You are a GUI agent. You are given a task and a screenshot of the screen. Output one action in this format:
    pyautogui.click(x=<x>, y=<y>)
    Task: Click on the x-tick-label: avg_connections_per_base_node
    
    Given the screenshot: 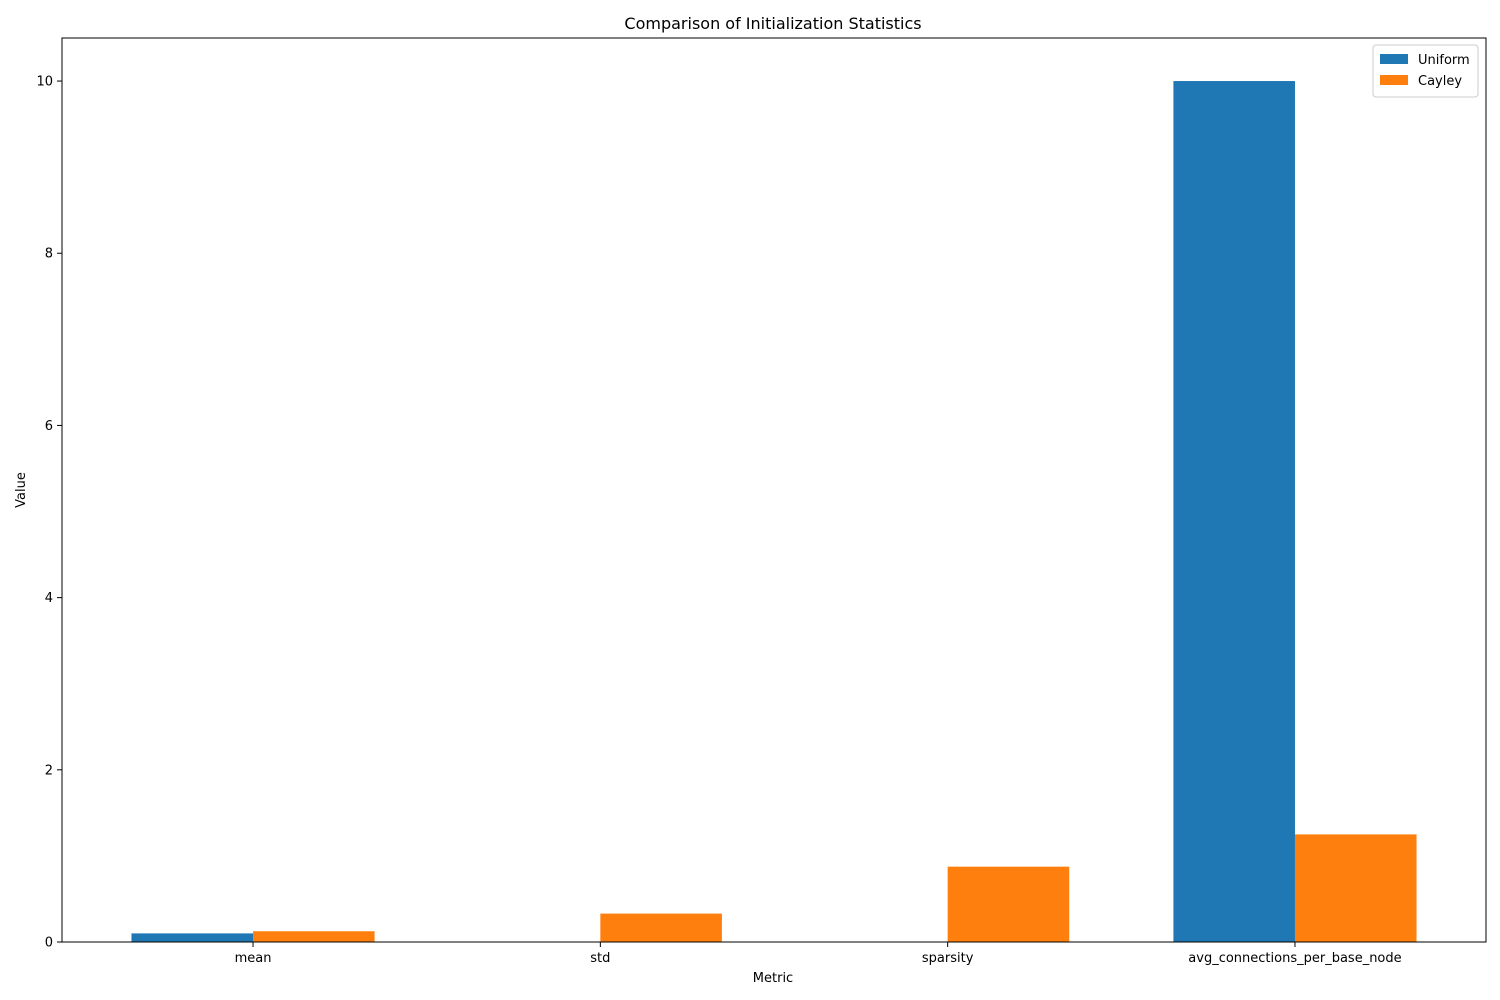 What is the action you would take?
    pyautogui.click(x=1294, y=958)
    